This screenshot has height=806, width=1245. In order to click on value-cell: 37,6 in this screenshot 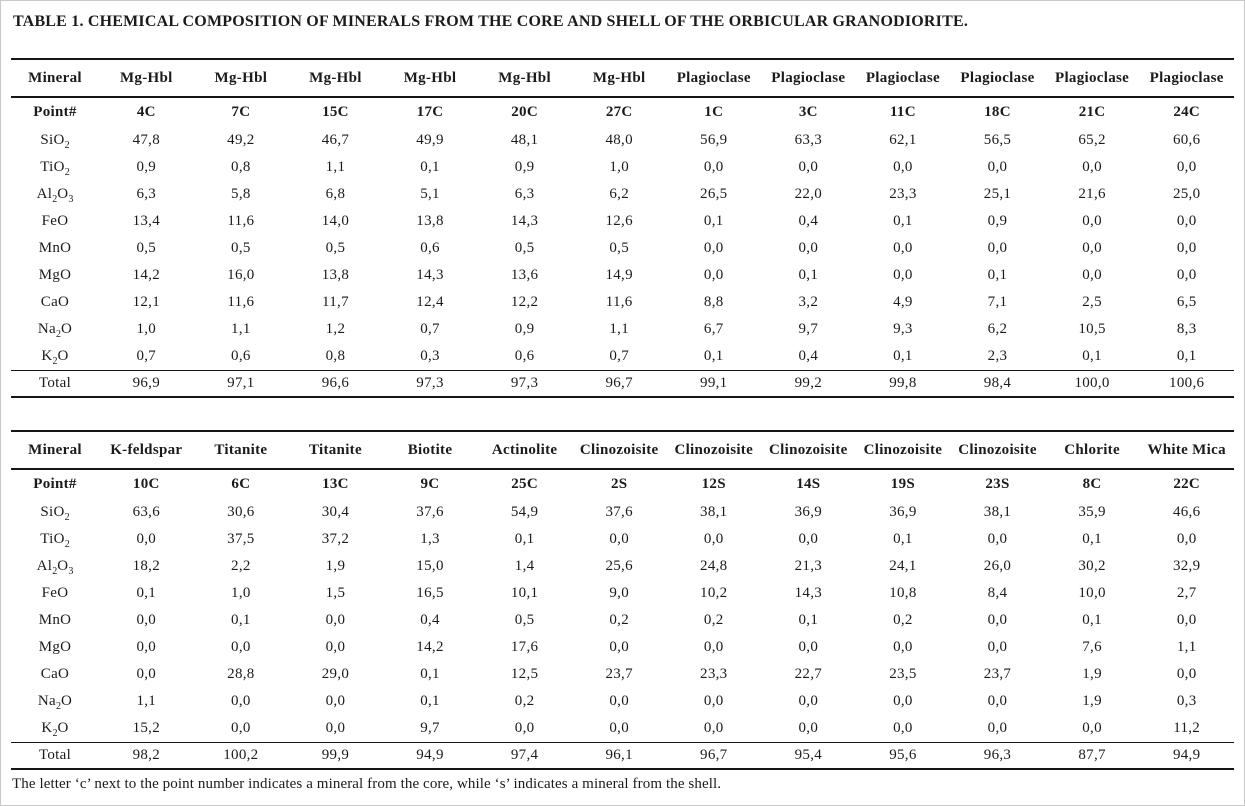, I will do `click(619, 512)`.